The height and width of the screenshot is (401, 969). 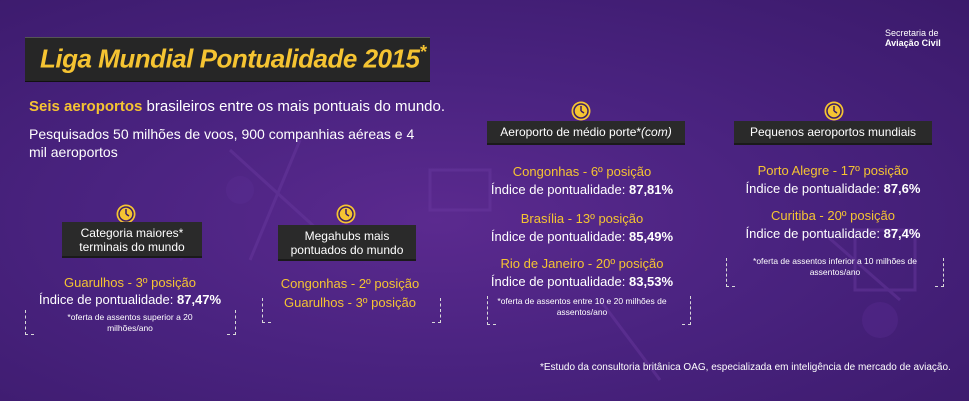 I want to click on medio-index-1: Índice de pontualidade: 87,81%, so click(x=582, y=189).